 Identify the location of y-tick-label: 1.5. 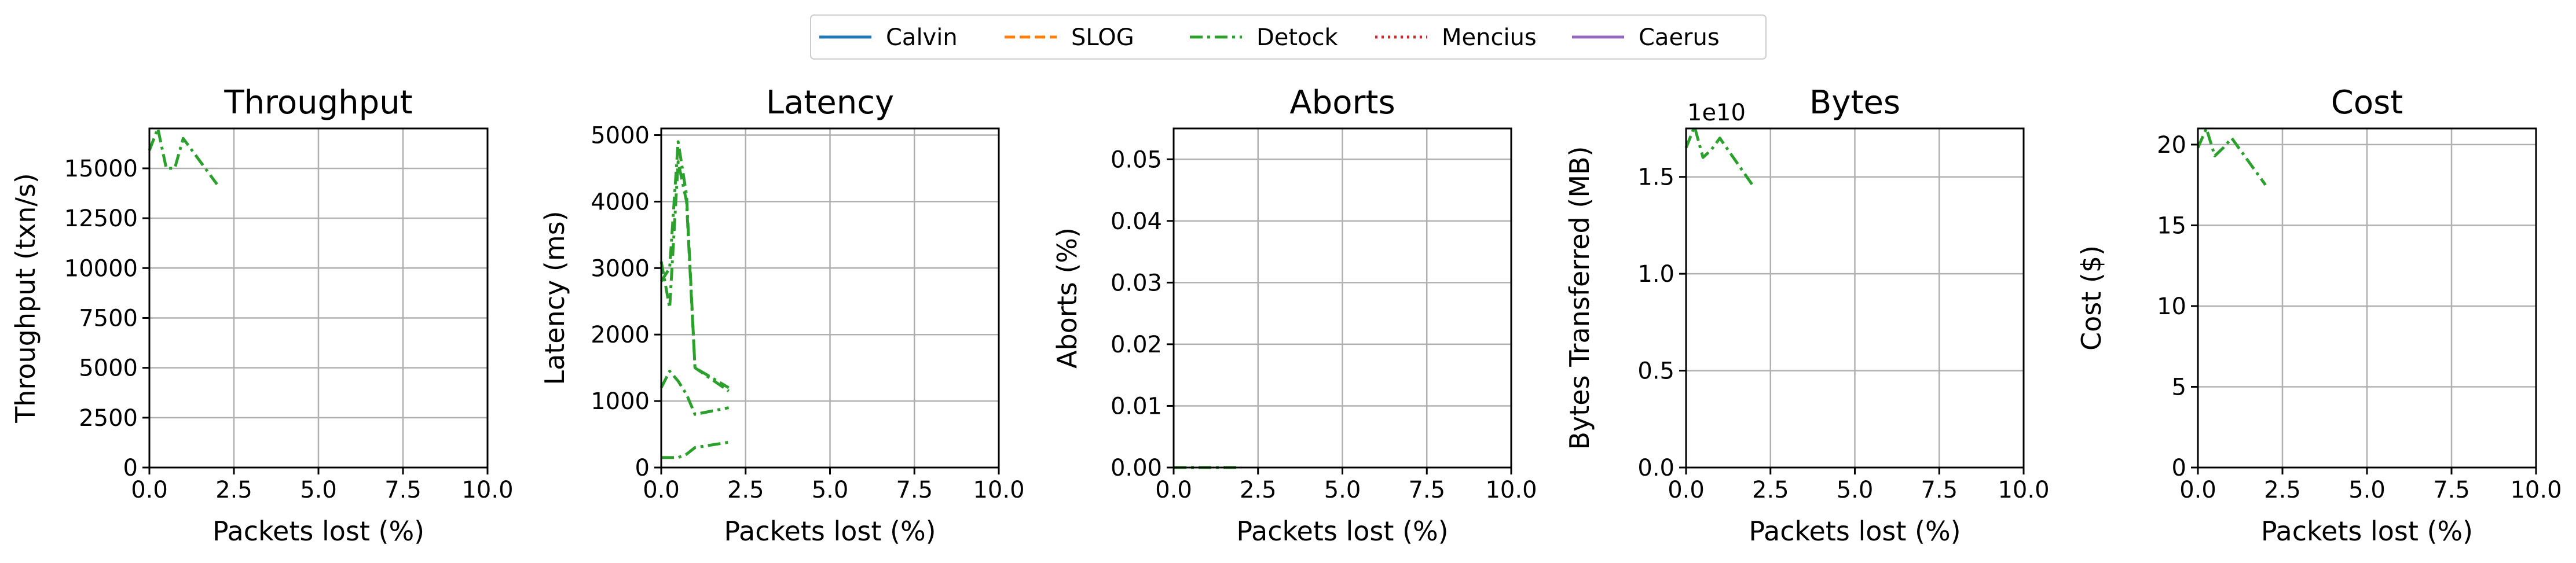
(1655, 178).